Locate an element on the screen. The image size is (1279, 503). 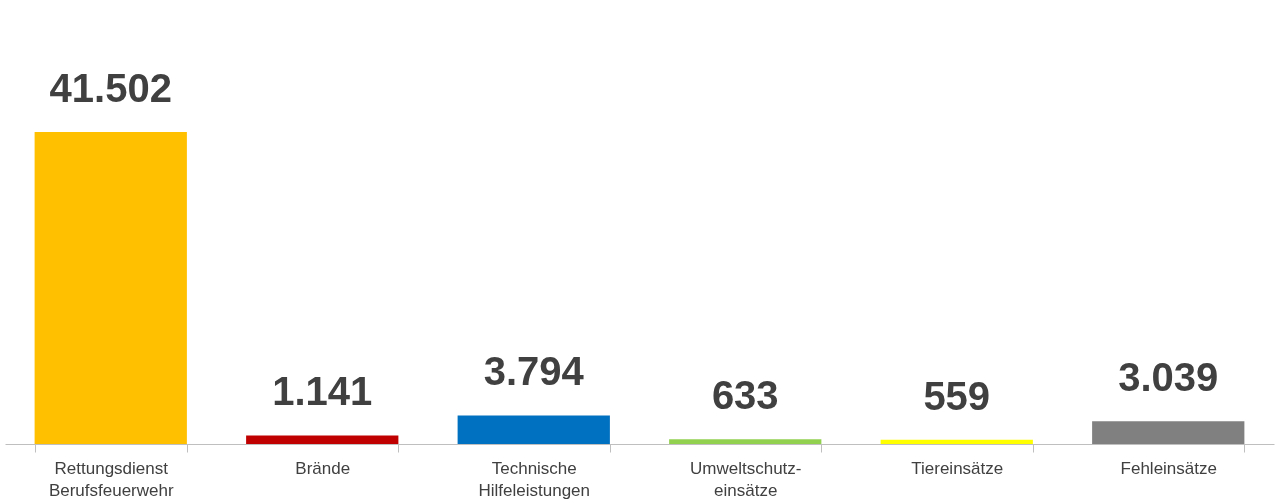
data-label: 3.794 is located at coordinates (534, 371).